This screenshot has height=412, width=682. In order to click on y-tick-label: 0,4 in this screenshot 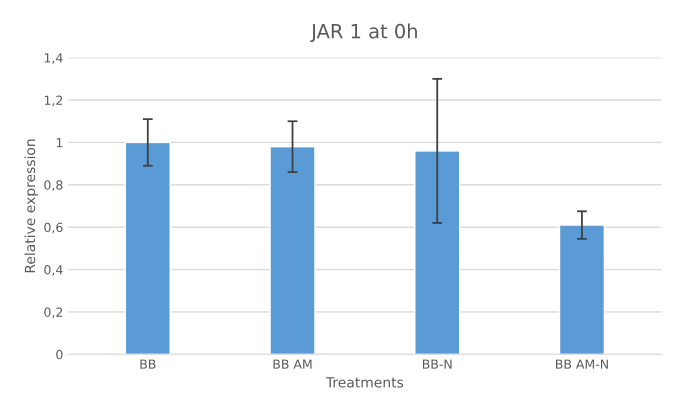, I will do `click(53, 270)`.